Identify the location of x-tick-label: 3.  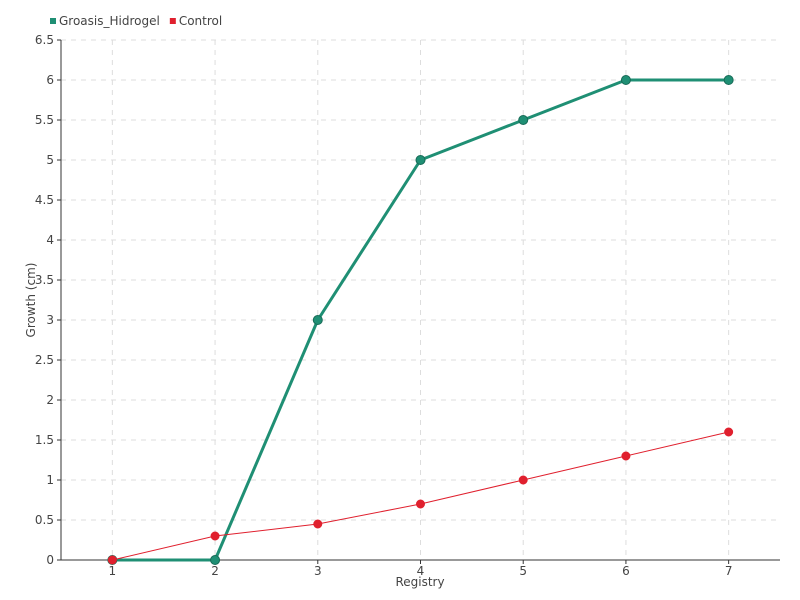
(318, 571).